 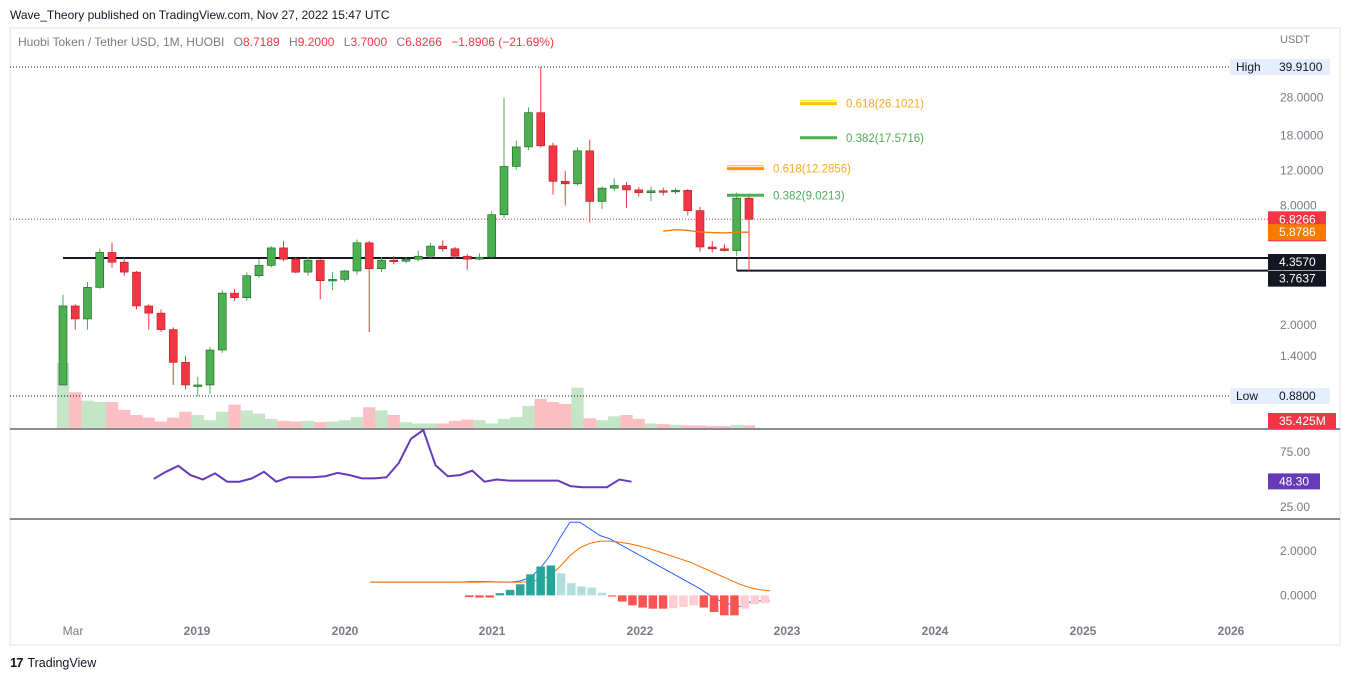 I want to click on rsi-axis-tick: 75.00, so click(x=1295, y=452).